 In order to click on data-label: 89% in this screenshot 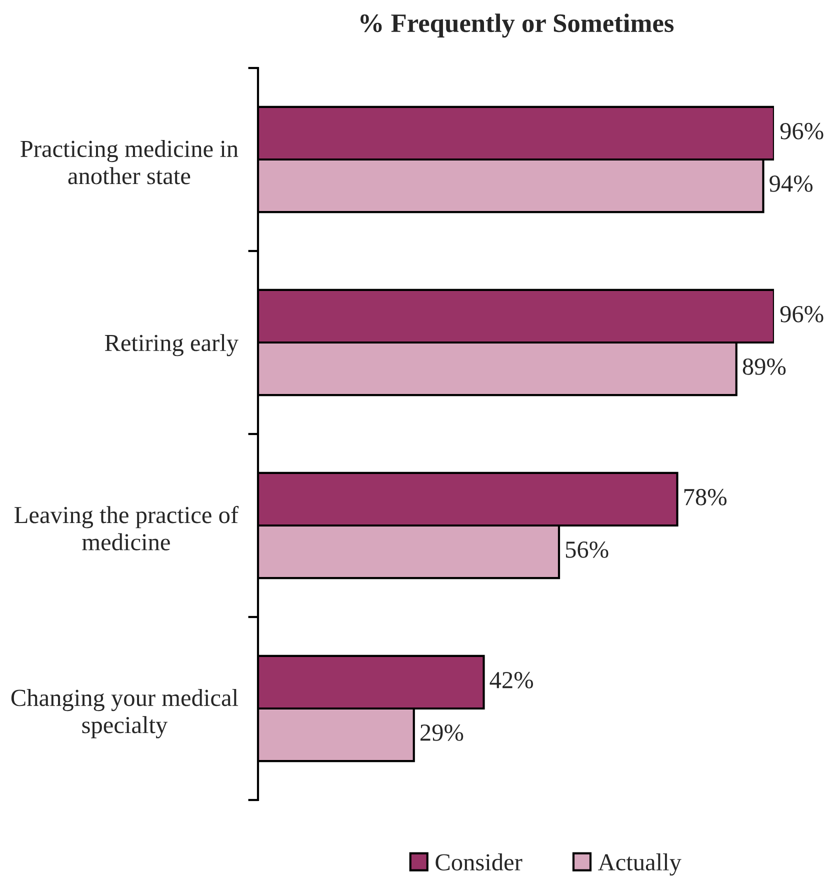, I will do `click(764, 366)`.